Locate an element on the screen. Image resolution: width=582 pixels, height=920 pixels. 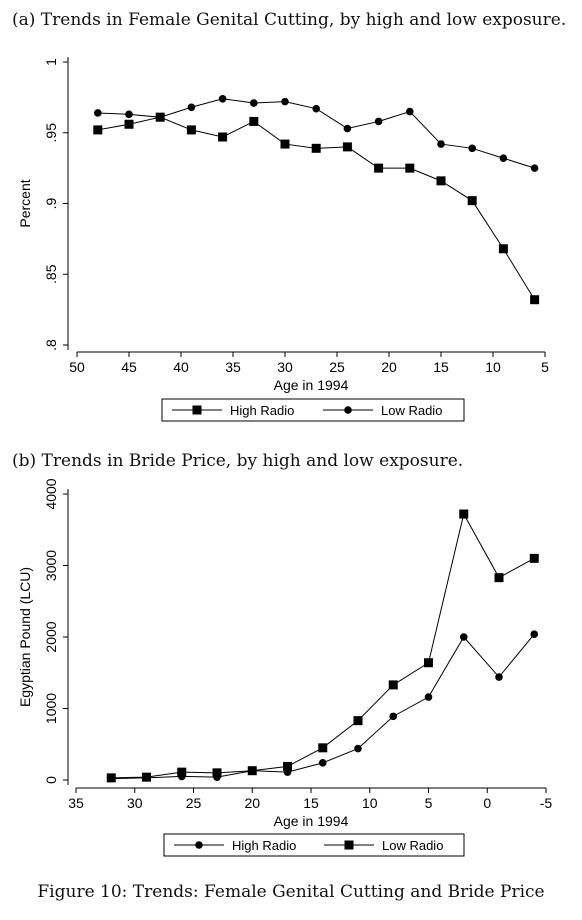
a-y-tick-label: .8 is located at coordinates (51, 345).